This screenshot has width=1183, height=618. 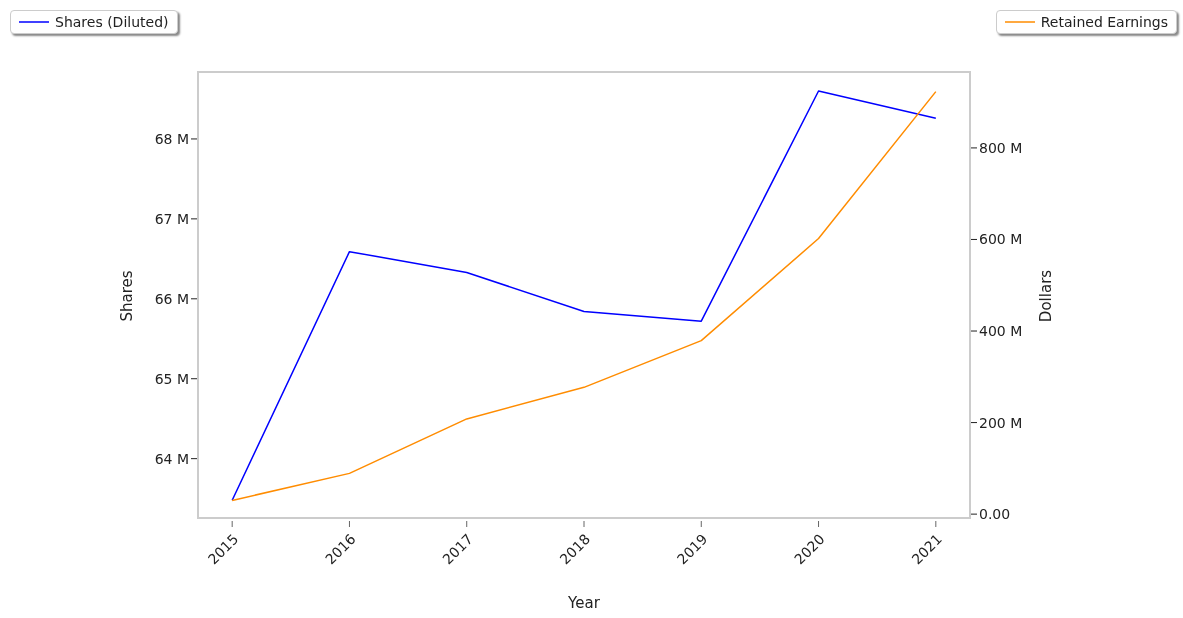 I want to click on y2-tick-label: 200 M, so click(x=1001, y=422).